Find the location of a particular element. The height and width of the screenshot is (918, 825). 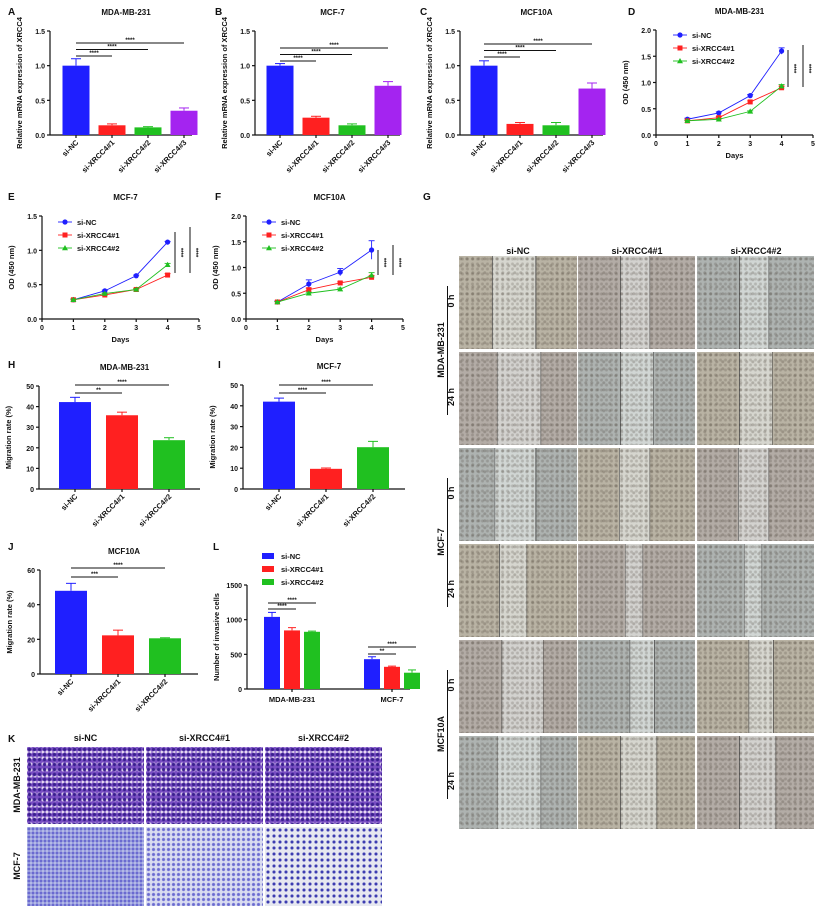

y-axis-label: Relative mRNA expression of XRCC4 is located at coordinates (19, 82).